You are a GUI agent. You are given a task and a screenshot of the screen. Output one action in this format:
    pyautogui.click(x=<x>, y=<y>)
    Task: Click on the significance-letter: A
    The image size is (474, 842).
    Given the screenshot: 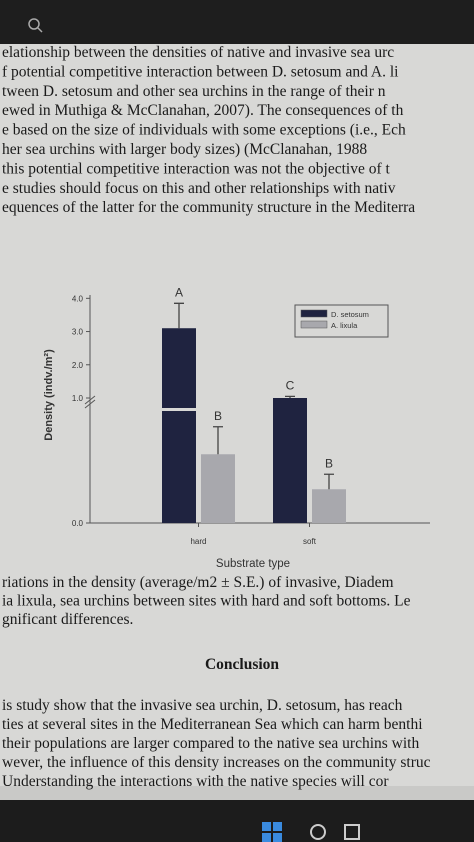 What is the action you would take?
    pyautogui.click(x=179, y=292)
    